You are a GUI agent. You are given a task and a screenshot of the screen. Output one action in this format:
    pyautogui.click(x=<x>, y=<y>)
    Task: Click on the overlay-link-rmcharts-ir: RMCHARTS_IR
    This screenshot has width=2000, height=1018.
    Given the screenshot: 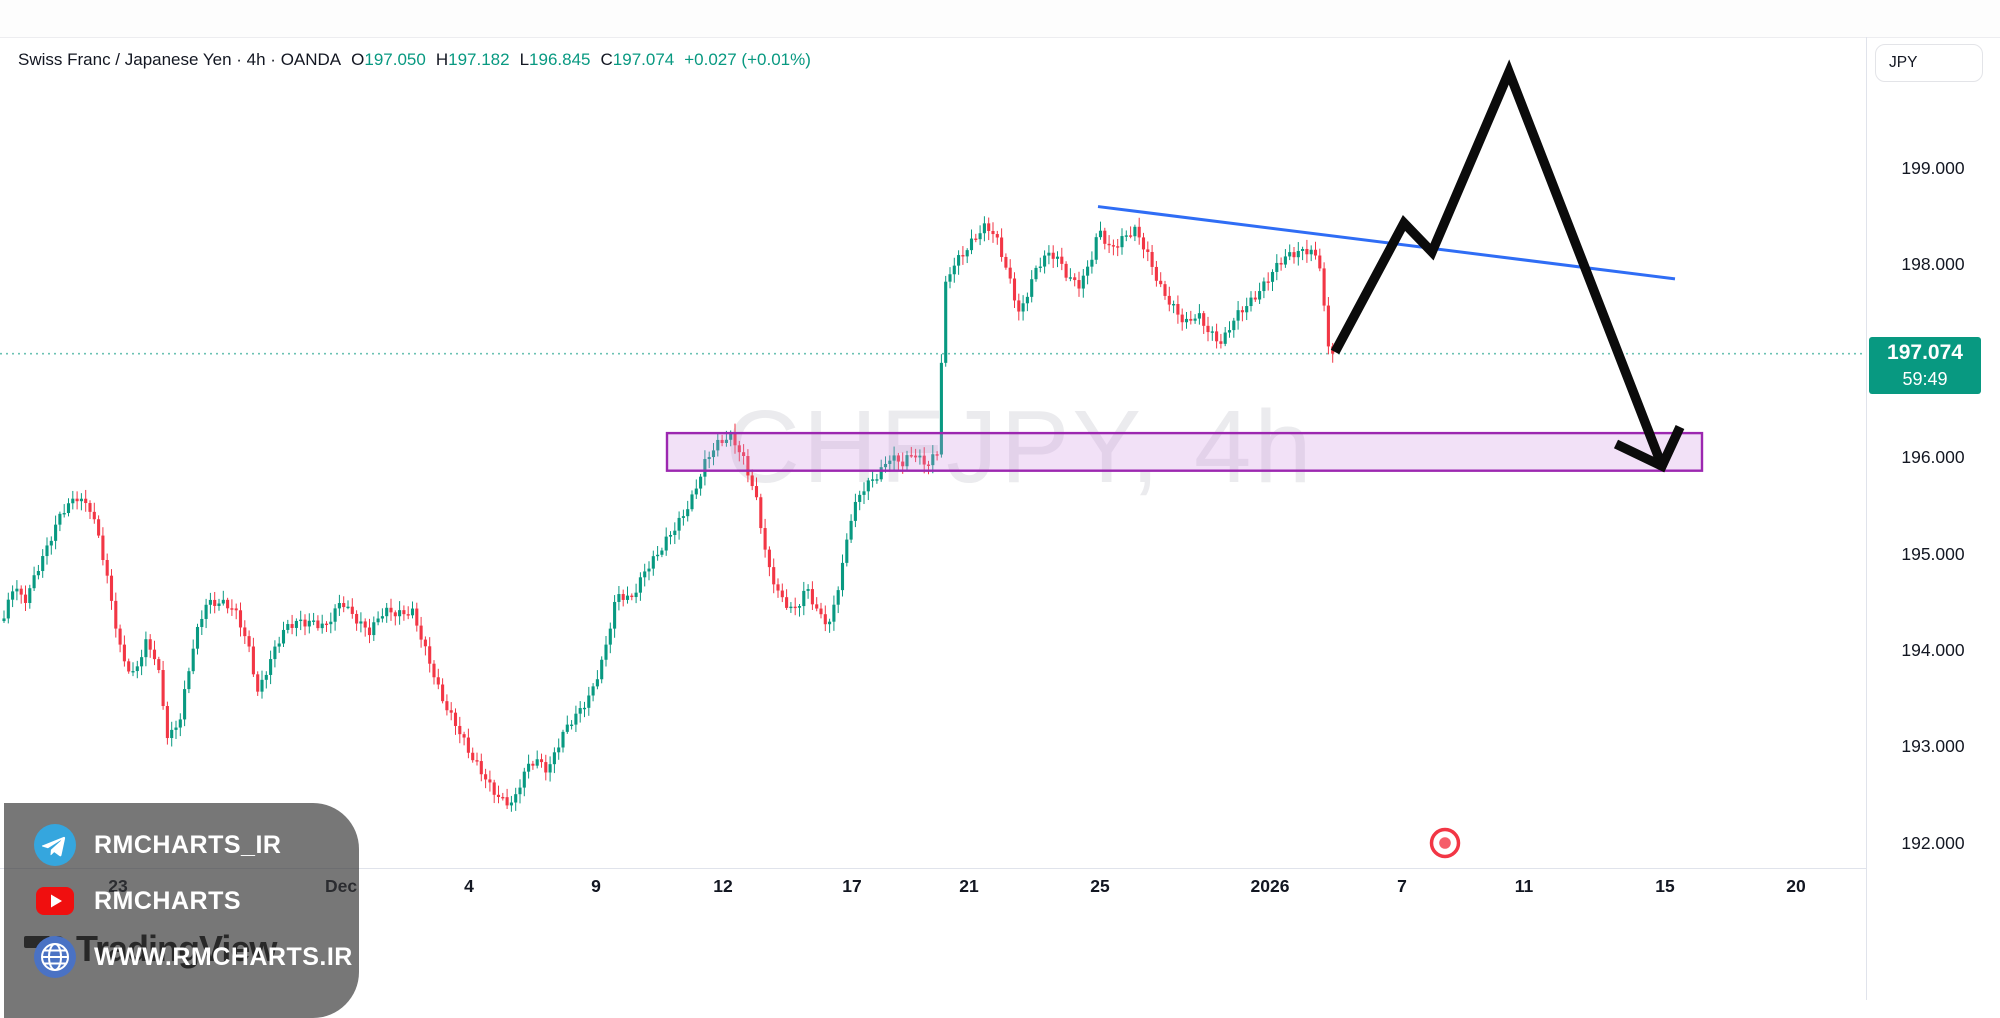 What is the action you would take?
    pyautogui.click(x=157, y=845)
    